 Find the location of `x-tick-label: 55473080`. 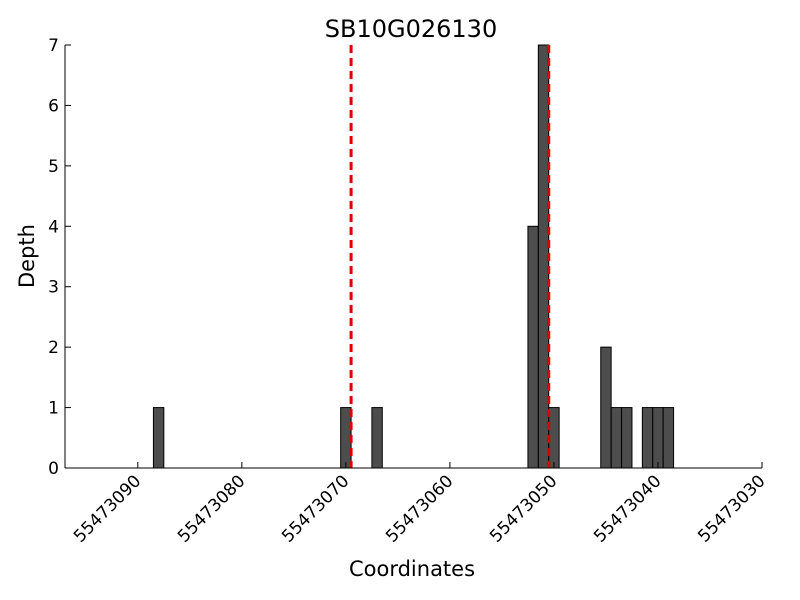

x-tick-label: 55473080 is located at coordinates (211, 508).